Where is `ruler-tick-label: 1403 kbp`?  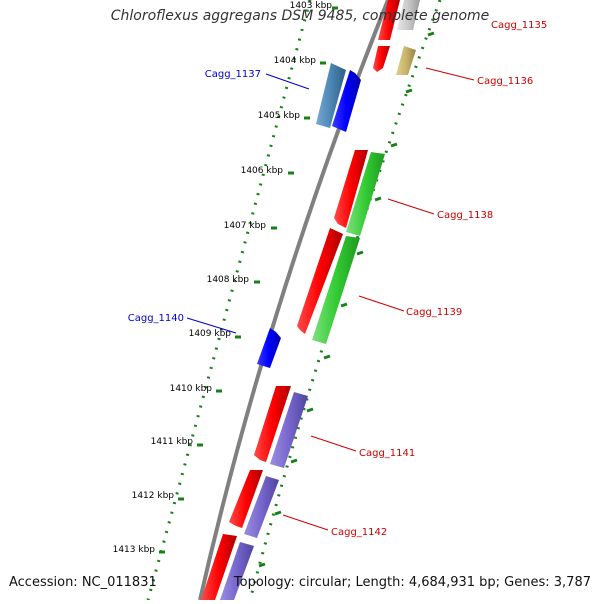
ruler-tick-label: 1403 kbp is located at coordinates (311, 6).